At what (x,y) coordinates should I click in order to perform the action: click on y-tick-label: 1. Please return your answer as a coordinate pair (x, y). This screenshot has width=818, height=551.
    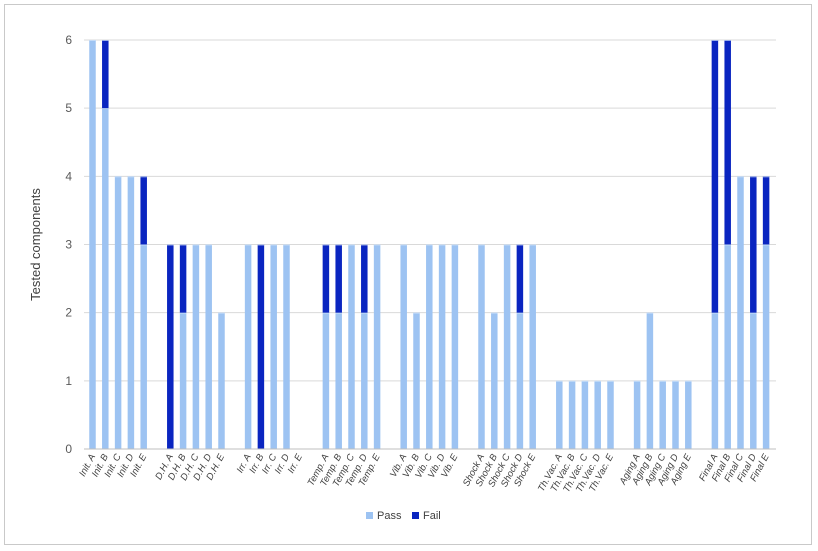
    Looking at the image, I should click on (68, 381).